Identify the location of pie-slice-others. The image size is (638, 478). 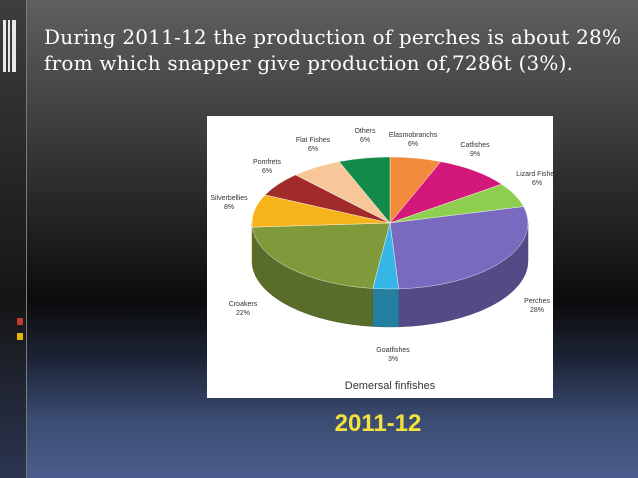
(364, 190).